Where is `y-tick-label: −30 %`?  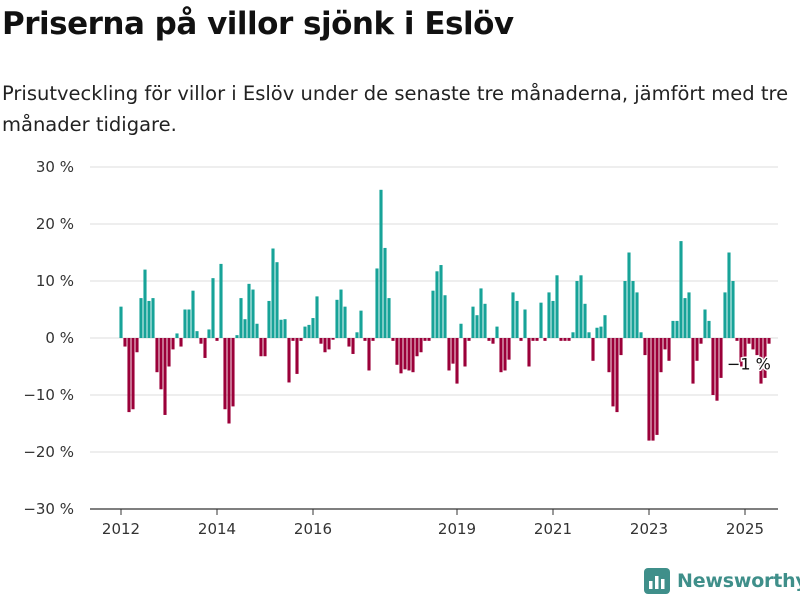 y-tick-label: −30 % is located at coordinates (48, 509).